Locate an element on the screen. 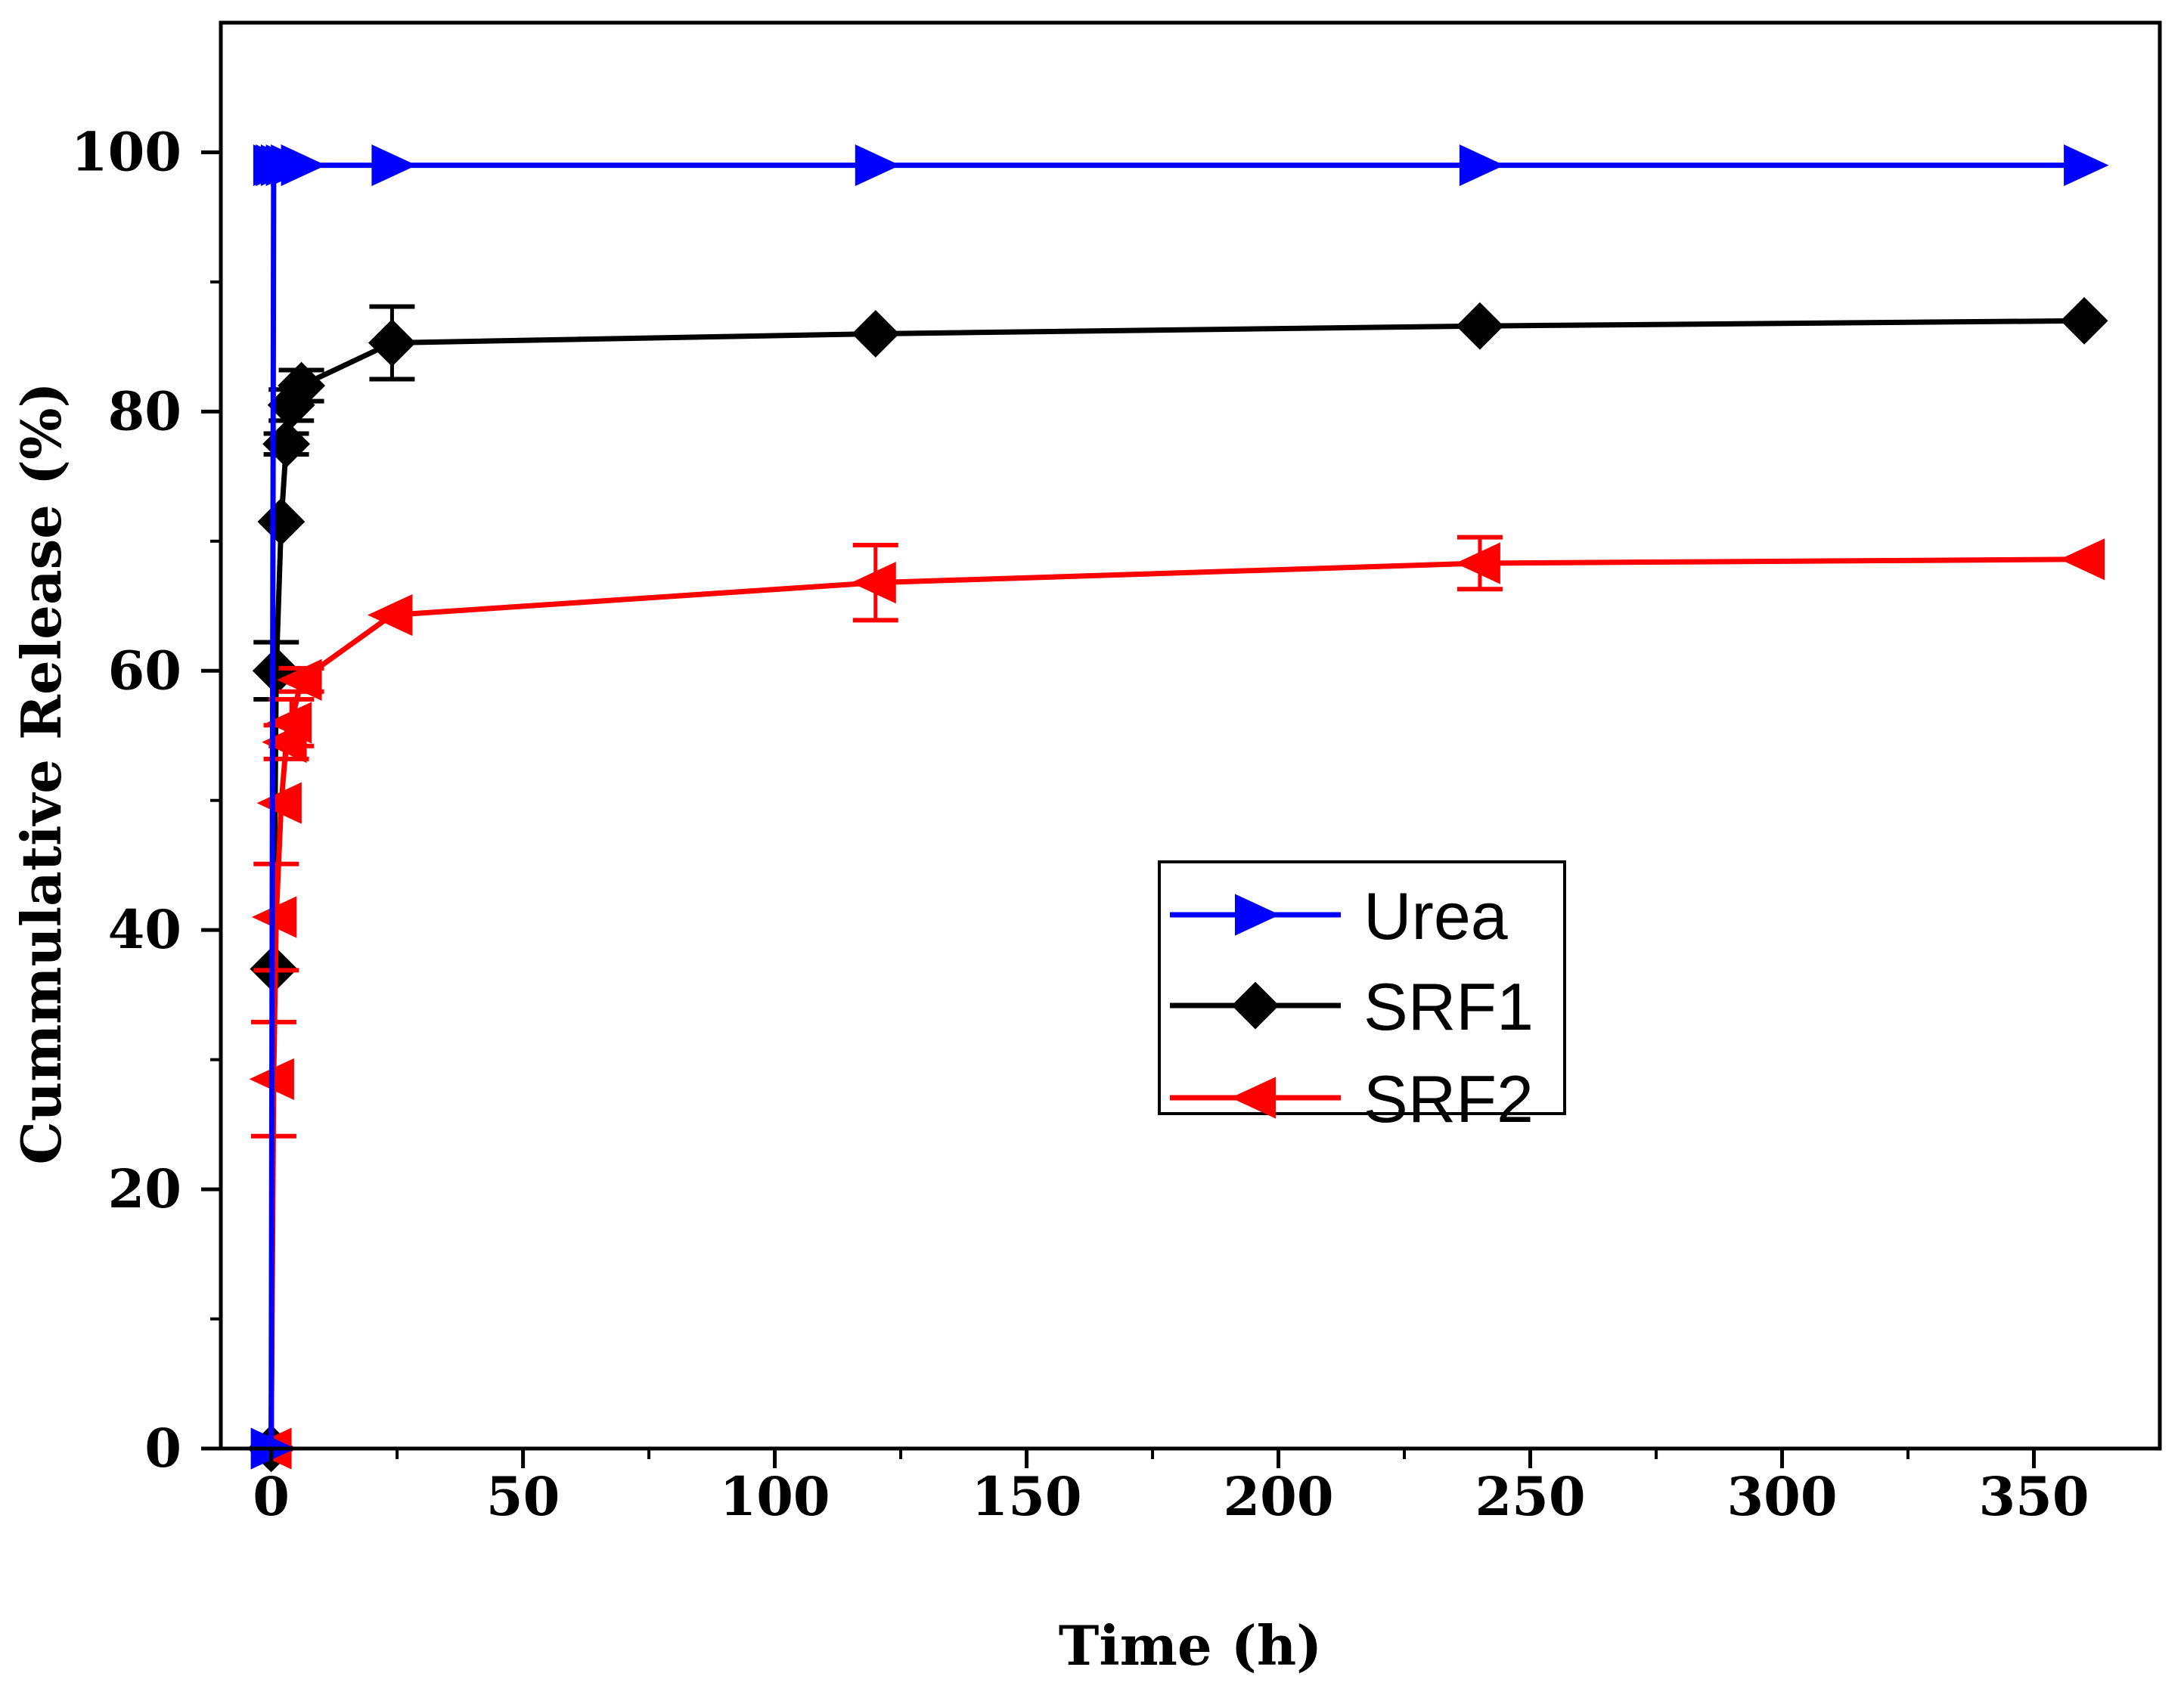 Image resolution: width=2184 pixels, height=1695 pixels. legend-label-srf2: SRF2 is located at coordinates (1448, 1098).